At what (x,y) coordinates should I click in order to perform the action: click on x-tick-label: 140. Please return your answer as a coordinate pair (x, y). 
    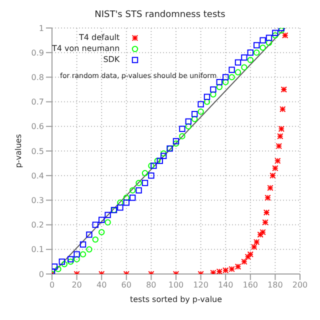
    Looking at the image, I should click on (226, 285).